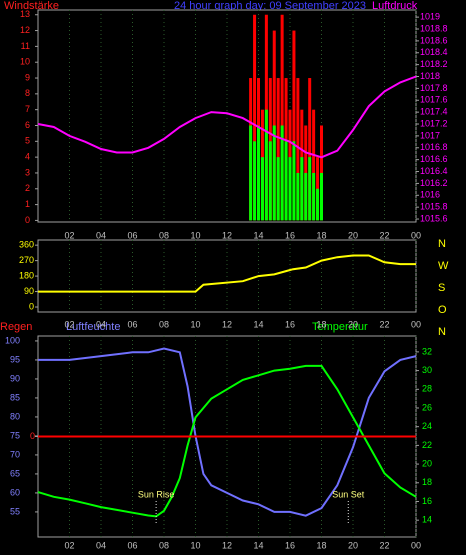 Image resolution: width=466 pixels, height=555 pixels. Describe the element at coordinates (427, 501) in the screenshot. I see `y-tick-label: 16` at that location.